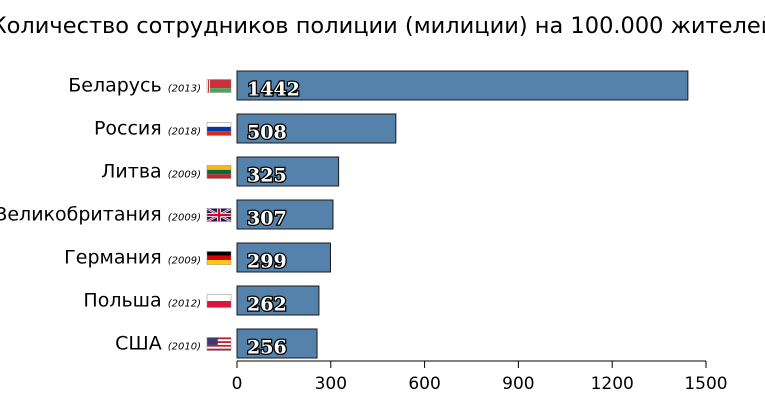  I want to click on country-name: США, so click(141, 344).